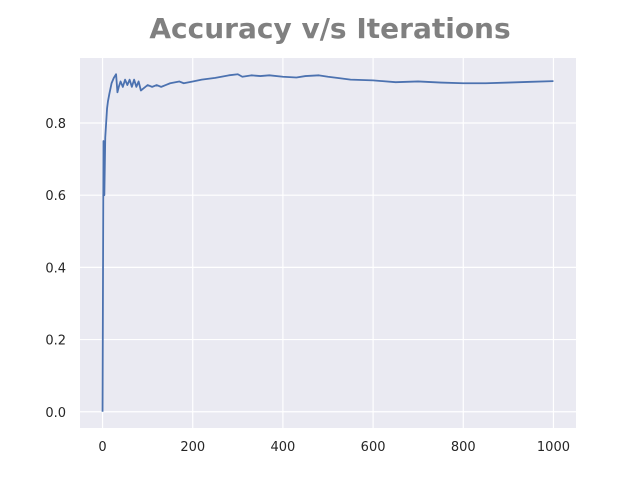  I want to click on x-tick-label: 600, so click(373, 447).